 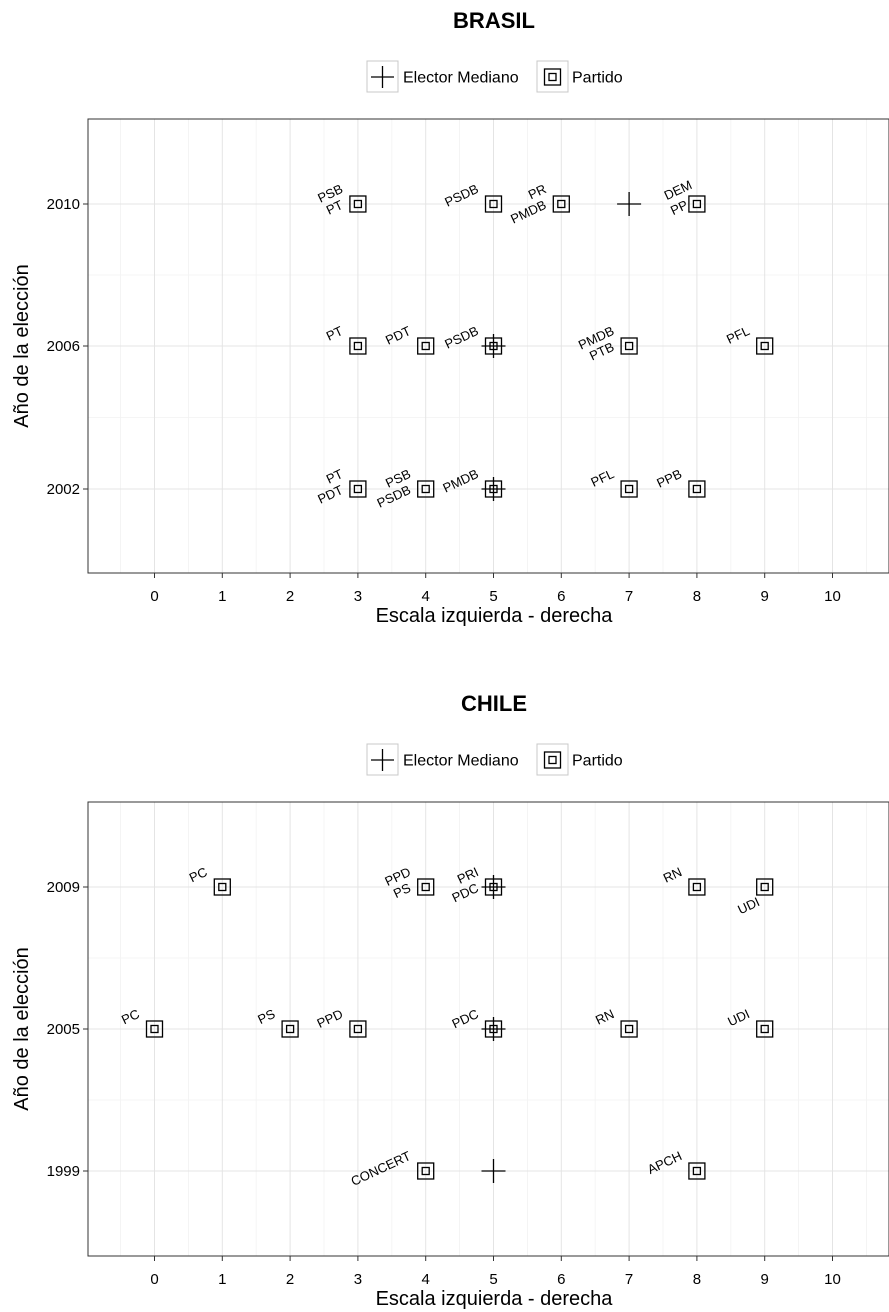 What do you see at coordinates (63, 346) in the screenshot?
I see `y-tick-label: 2006` at bounding box center [63, 346].